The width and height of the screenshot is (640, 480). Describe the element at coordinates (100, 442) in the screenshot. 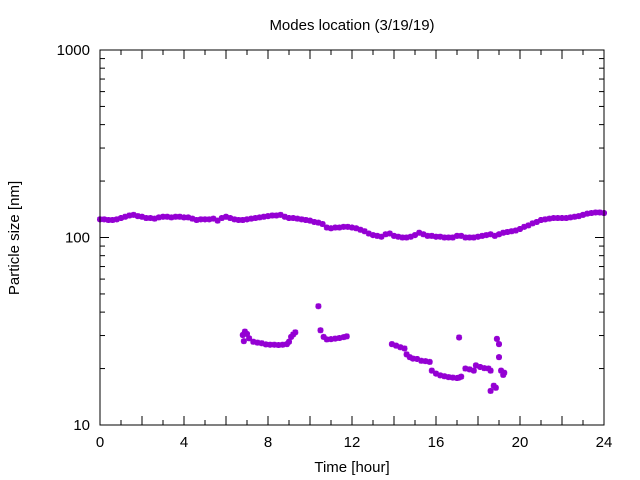

I see `x-tick-label: 0` at that location.